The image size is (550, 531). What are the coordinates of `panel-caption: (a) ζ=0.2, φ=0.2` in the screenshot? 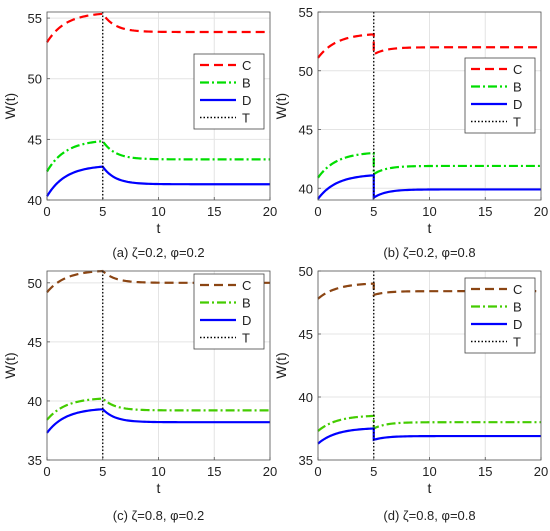 It's located at (158, 252).